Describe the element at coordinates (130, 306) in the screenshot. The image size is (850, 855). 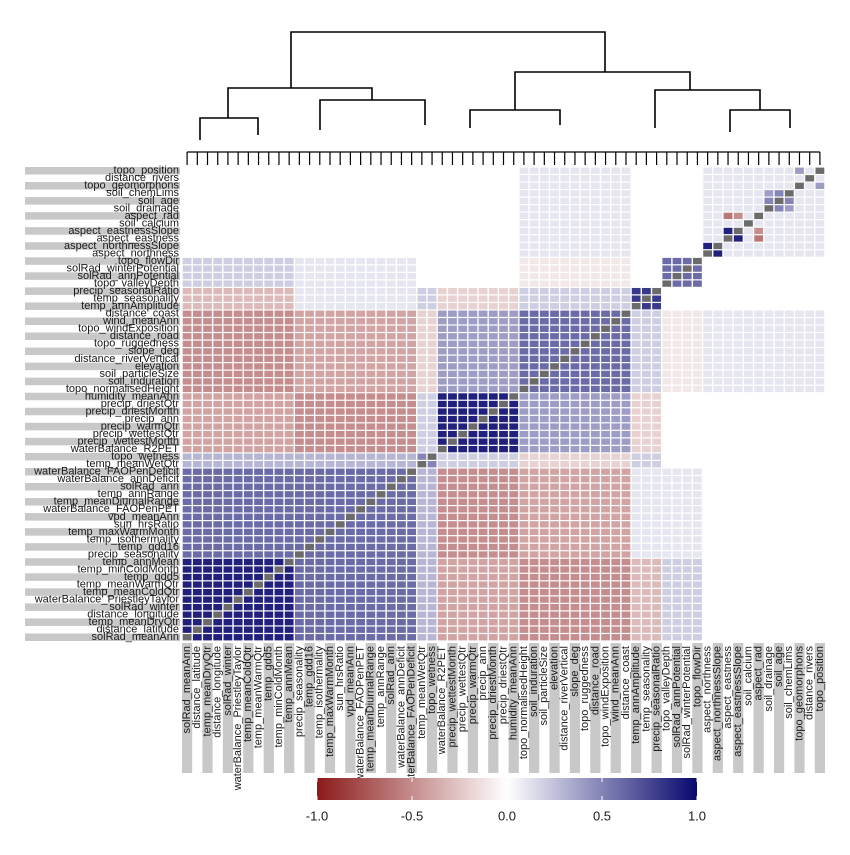
I see `row-label: temp_annAmplitude` at that location.